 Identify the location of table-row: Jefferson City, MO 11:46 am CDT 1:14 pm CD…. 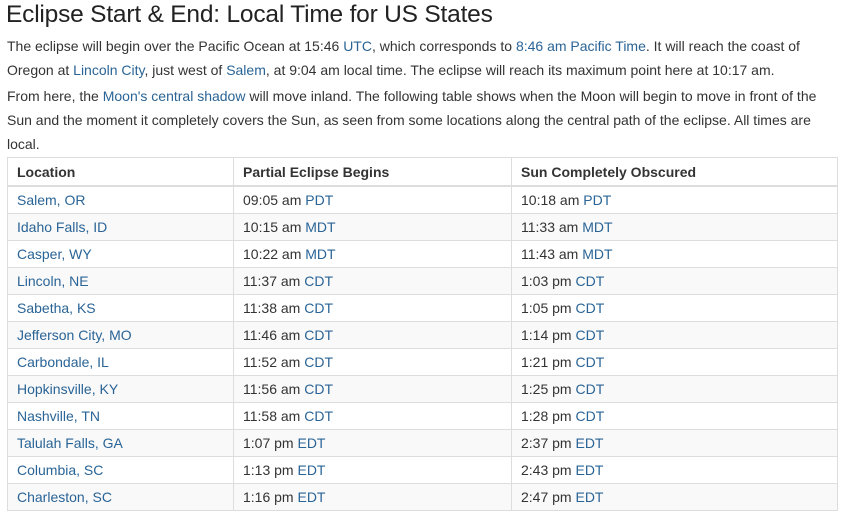
(422, 335).